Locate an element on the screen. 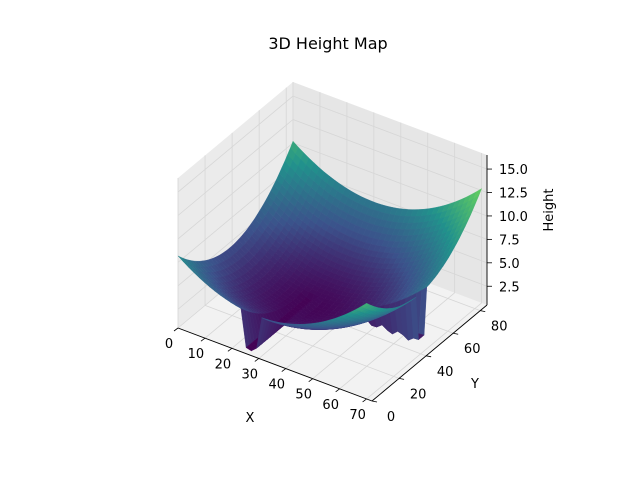 This screenshot has height=480, width=640. z-axis-label: Height is located at coordinates (549, 210).